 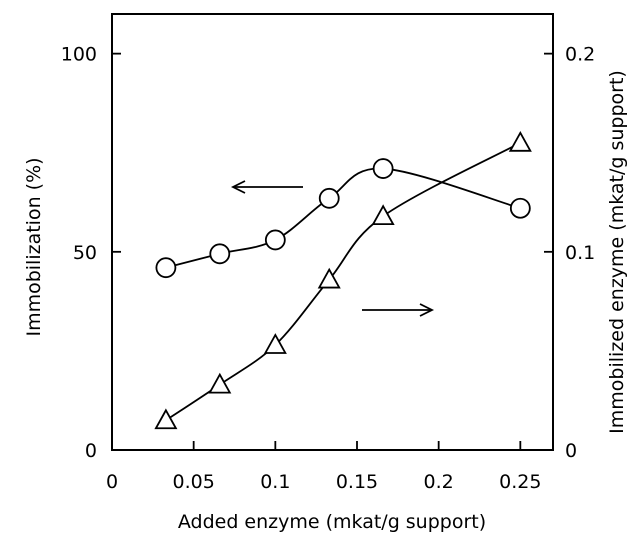 I want to click on x-tick-label: 0.25, so click(x=520, y=482).